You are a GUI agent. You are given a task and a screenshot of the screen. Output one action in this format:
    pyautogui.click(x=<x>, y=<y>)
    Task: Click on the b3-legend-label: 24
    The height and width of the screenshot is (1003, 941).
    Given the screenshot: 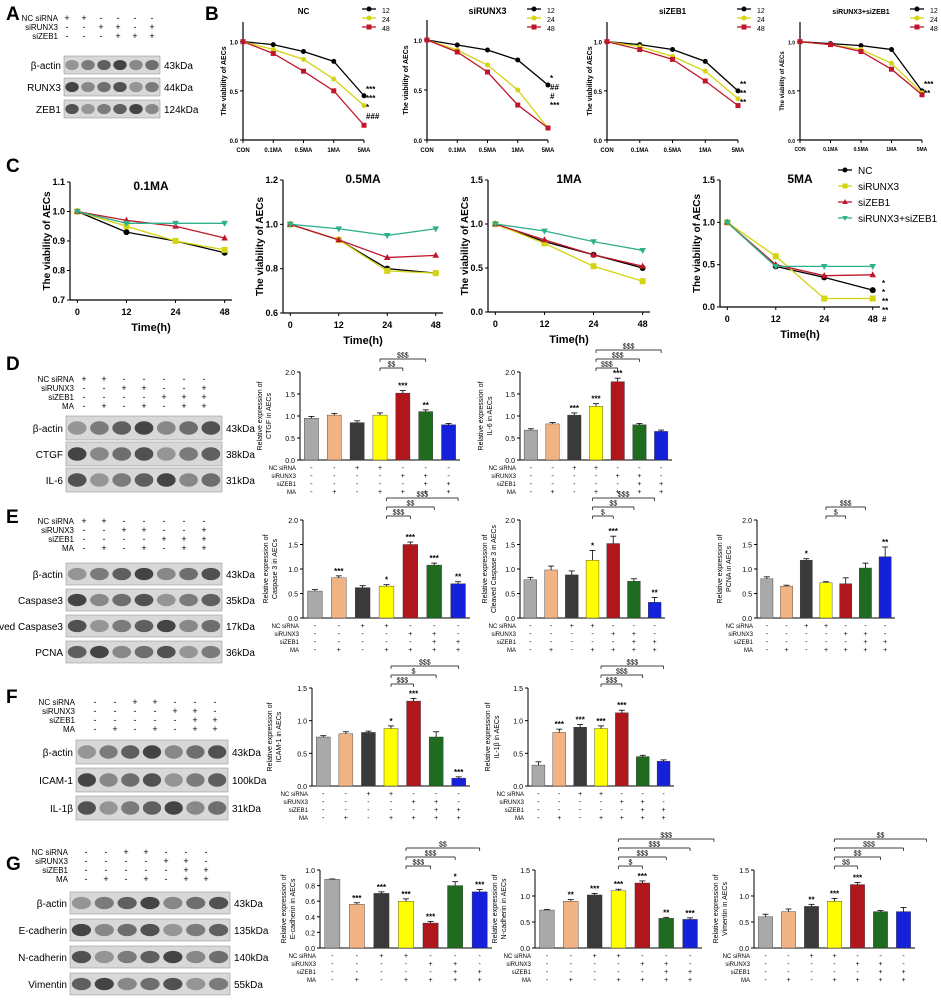 What is the action you would take?
    pyautogui.click(x=761, y=20)
    